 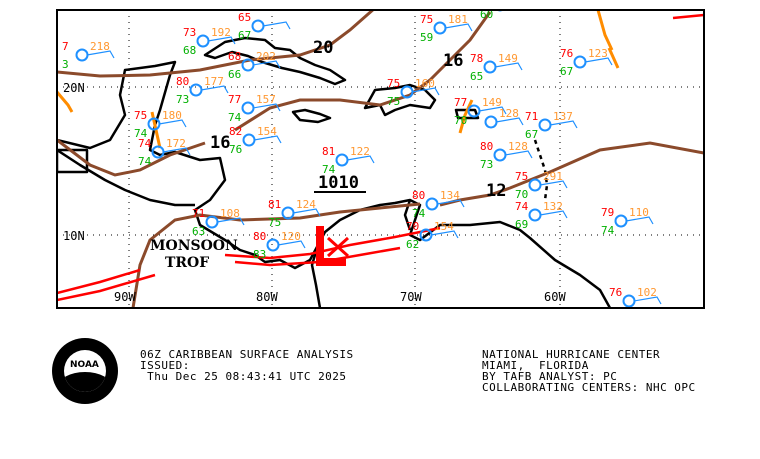 What do you see at coordinates (126, 177) in the screenshot?
I see `coast-central-america` at bounding box center [126, 177].